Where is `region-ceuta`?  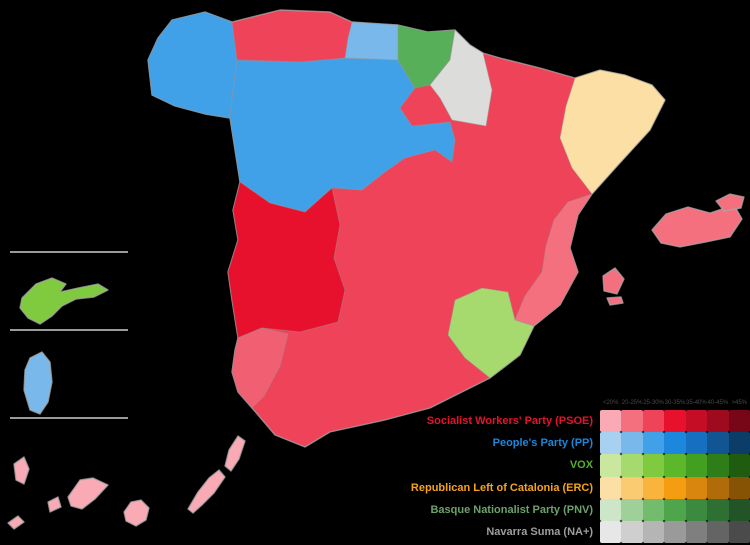 region-ceuta is located at coordinates (64, 301).